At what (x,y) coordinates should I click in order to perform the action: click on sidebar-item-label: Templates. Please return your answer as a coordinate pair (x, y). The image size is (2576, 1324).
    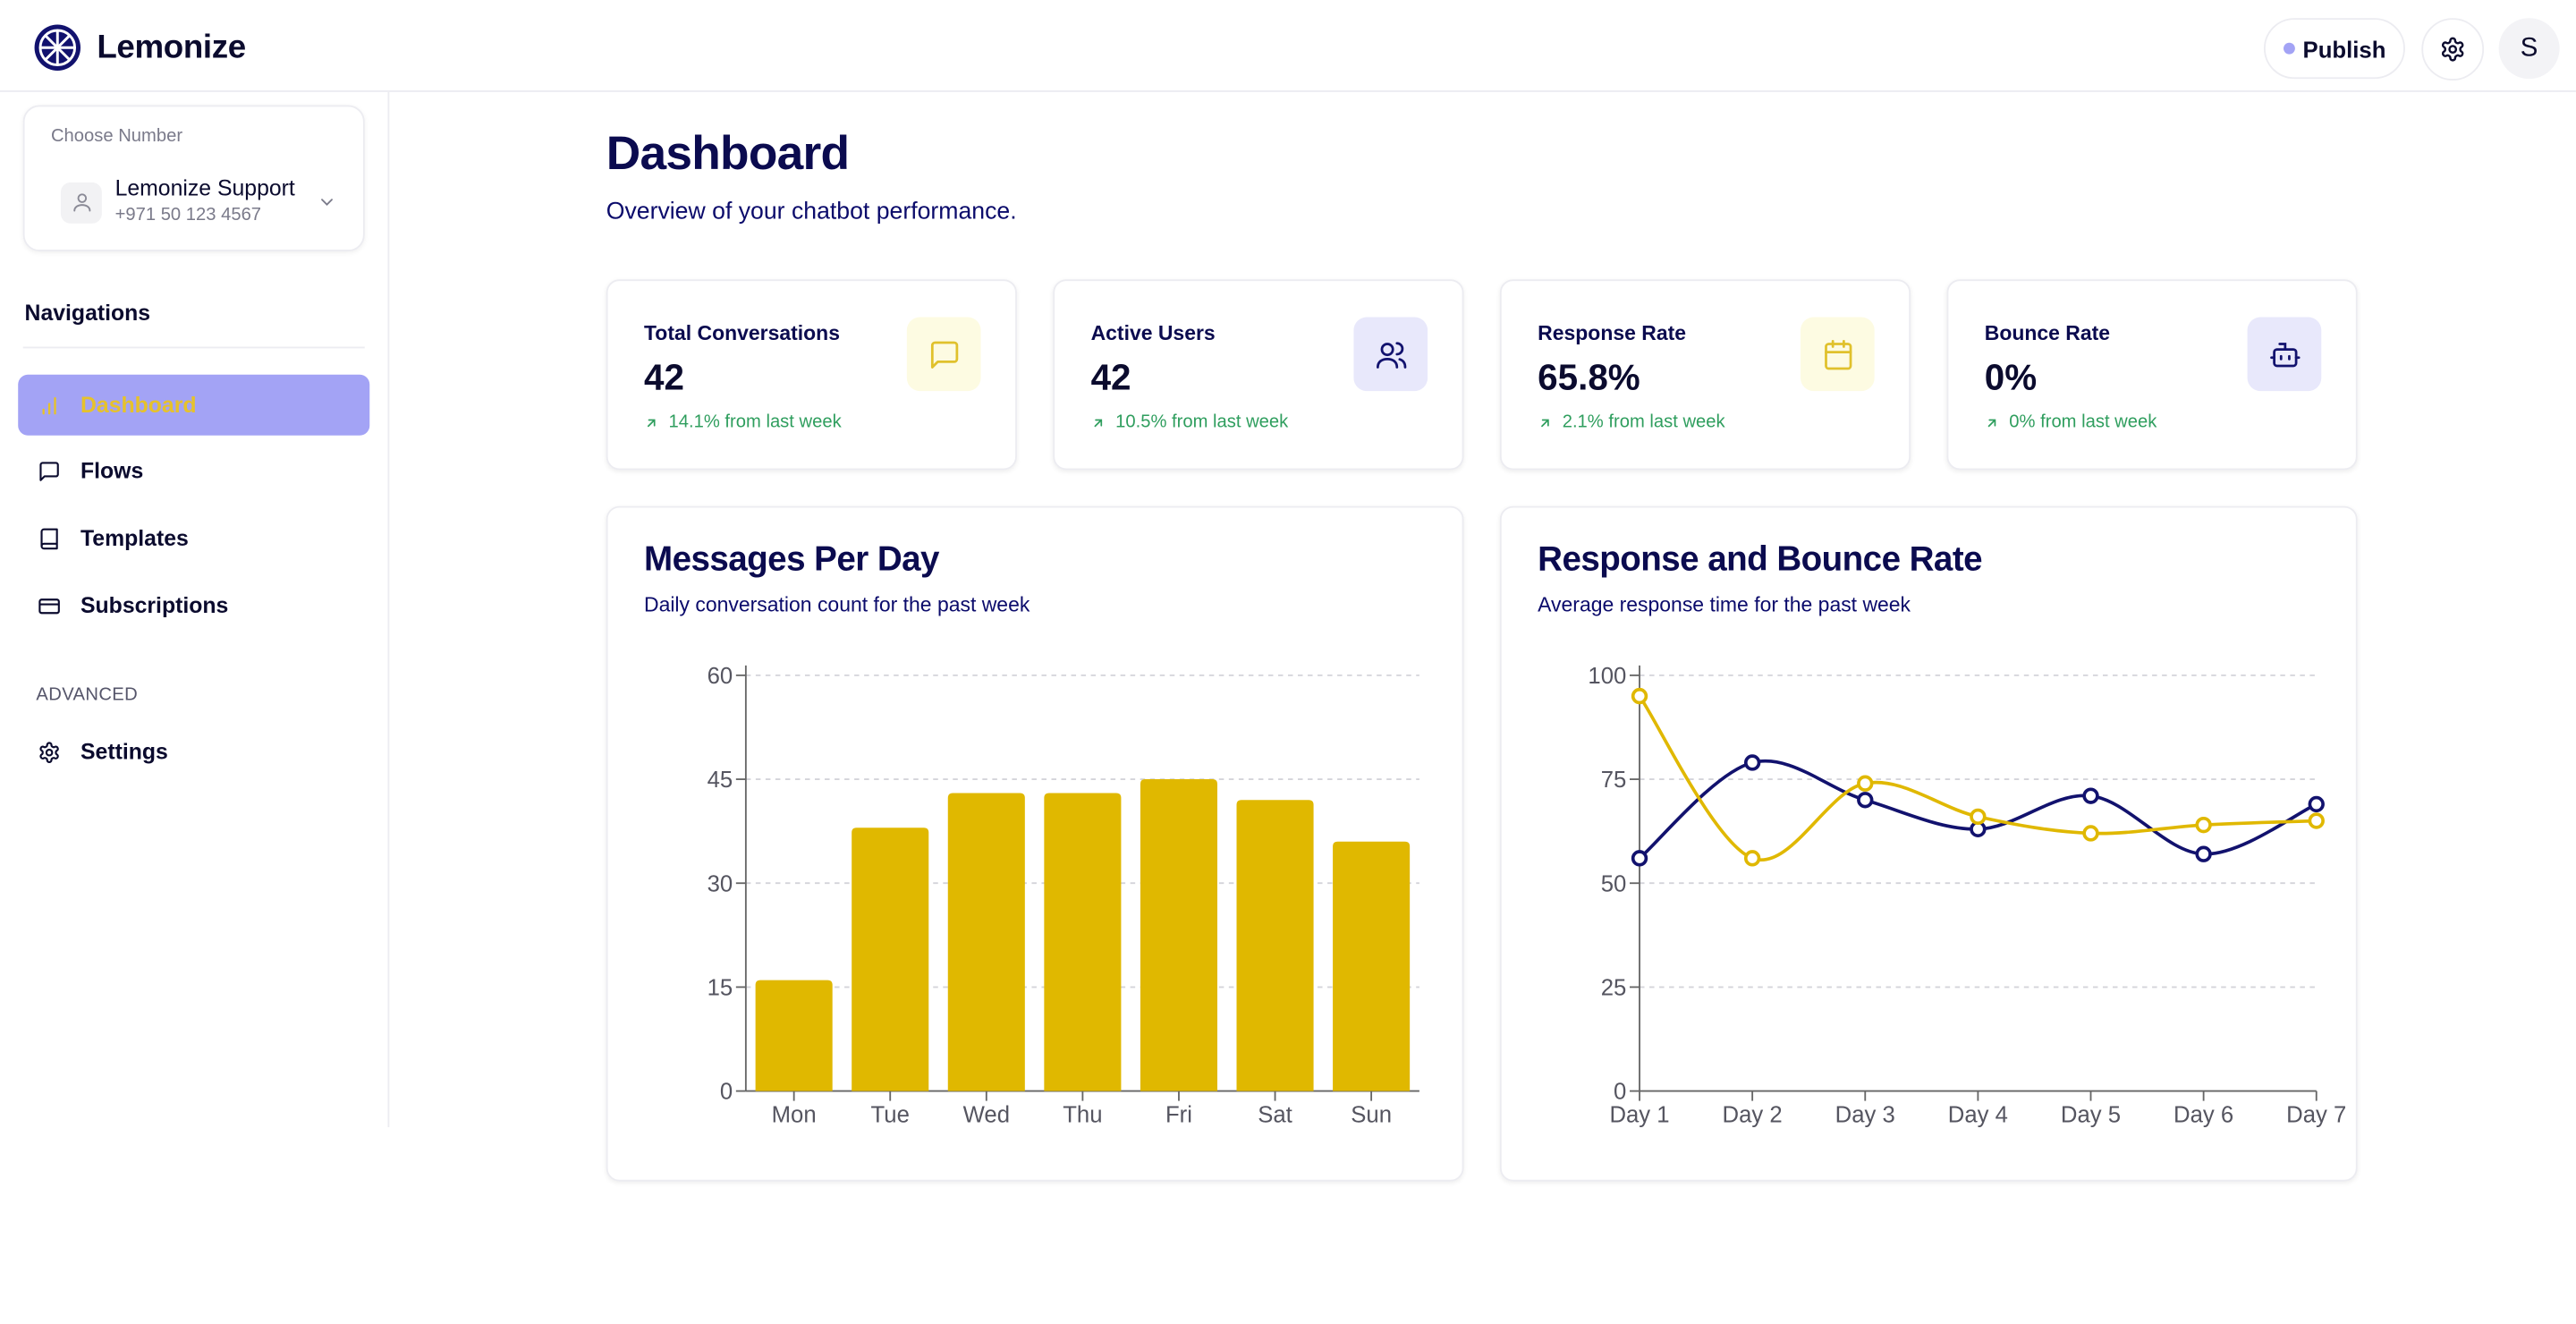
    Looking at the image, I should click on (134, 538).